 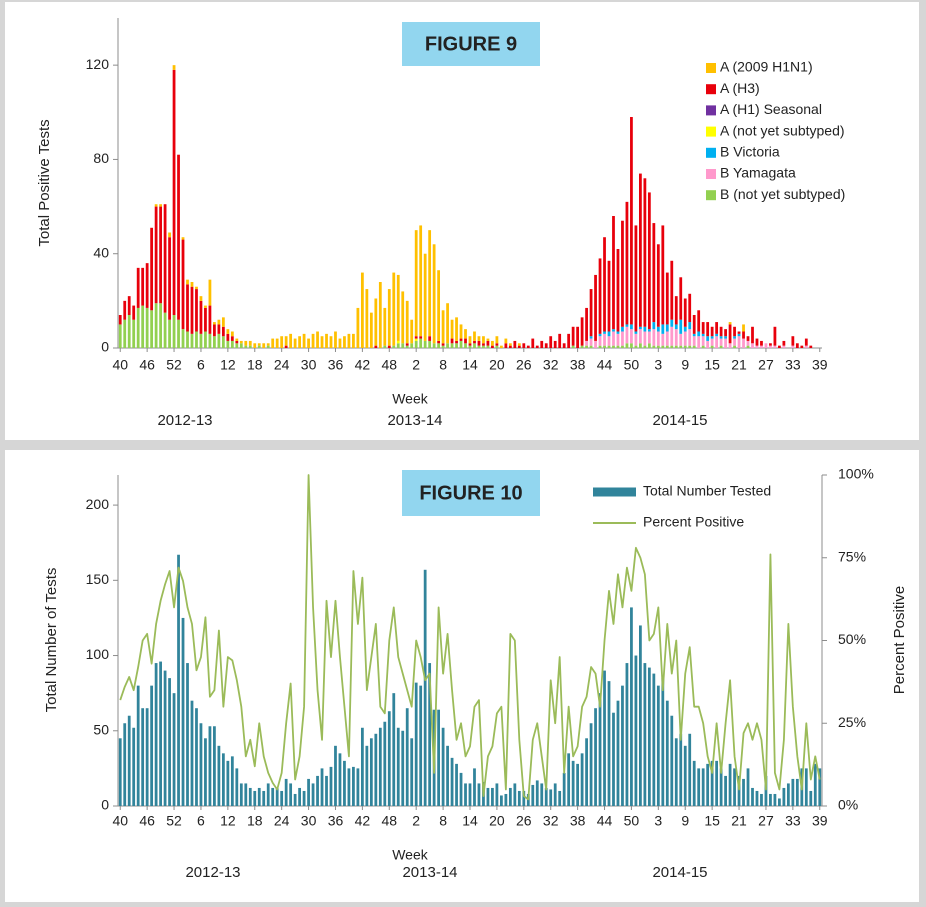 I want to click on season-label: 2014-15, so click(x=679, y=420).